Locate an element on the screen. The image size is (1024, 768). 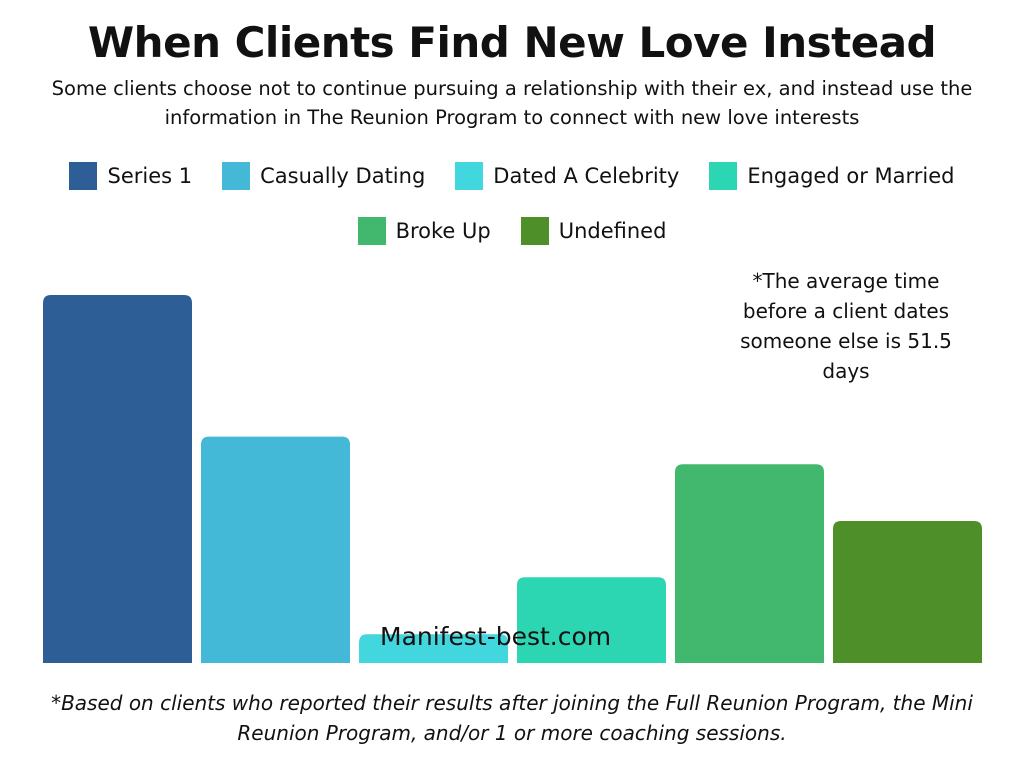
legend-item-series-1: Series 1 is located at coordinates (130, 176).